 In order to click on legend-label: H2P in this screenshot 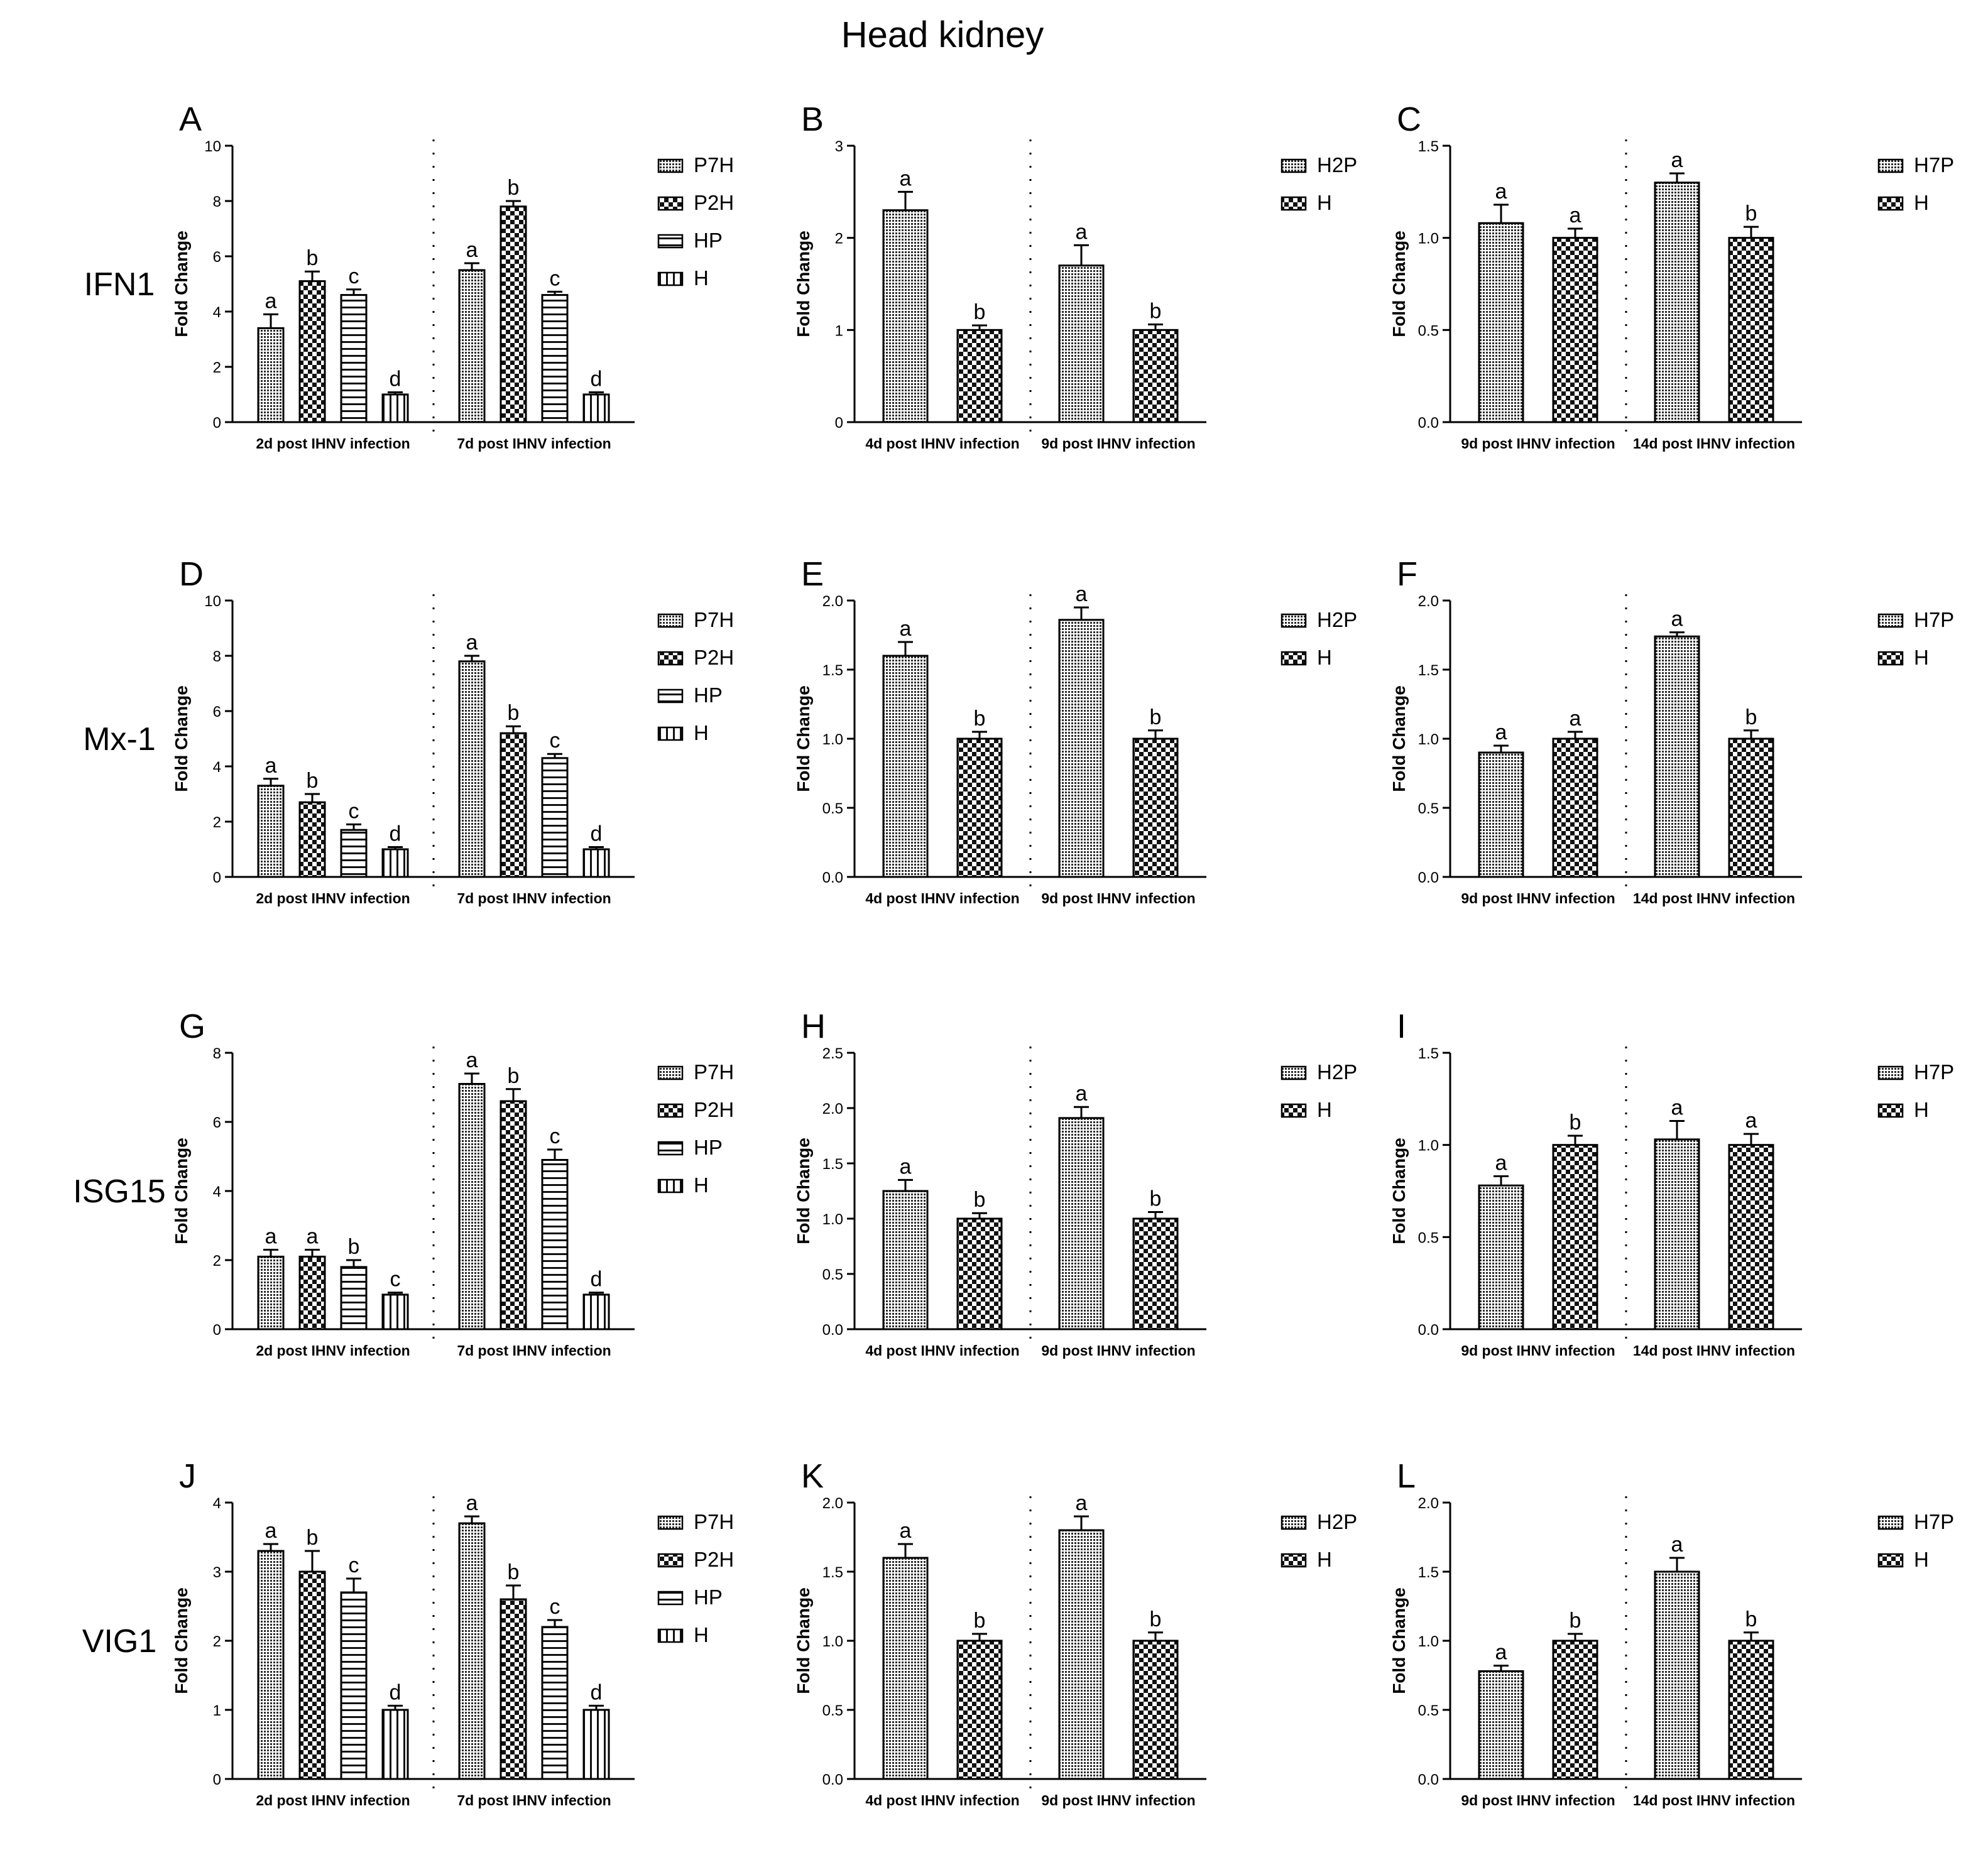, I will do `click(1337, 620)`.